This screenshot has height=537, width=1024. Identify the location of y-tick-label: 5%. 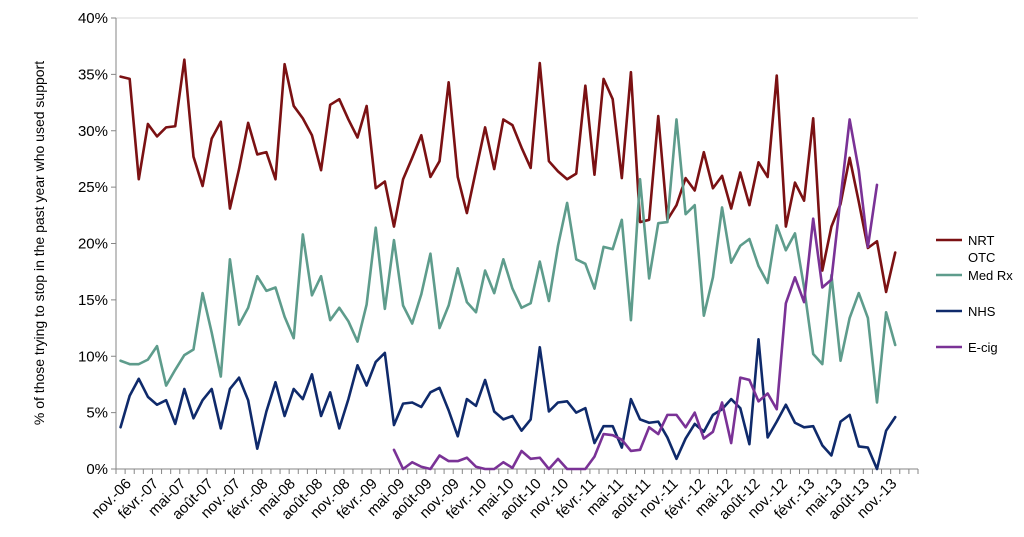
(97, 413).